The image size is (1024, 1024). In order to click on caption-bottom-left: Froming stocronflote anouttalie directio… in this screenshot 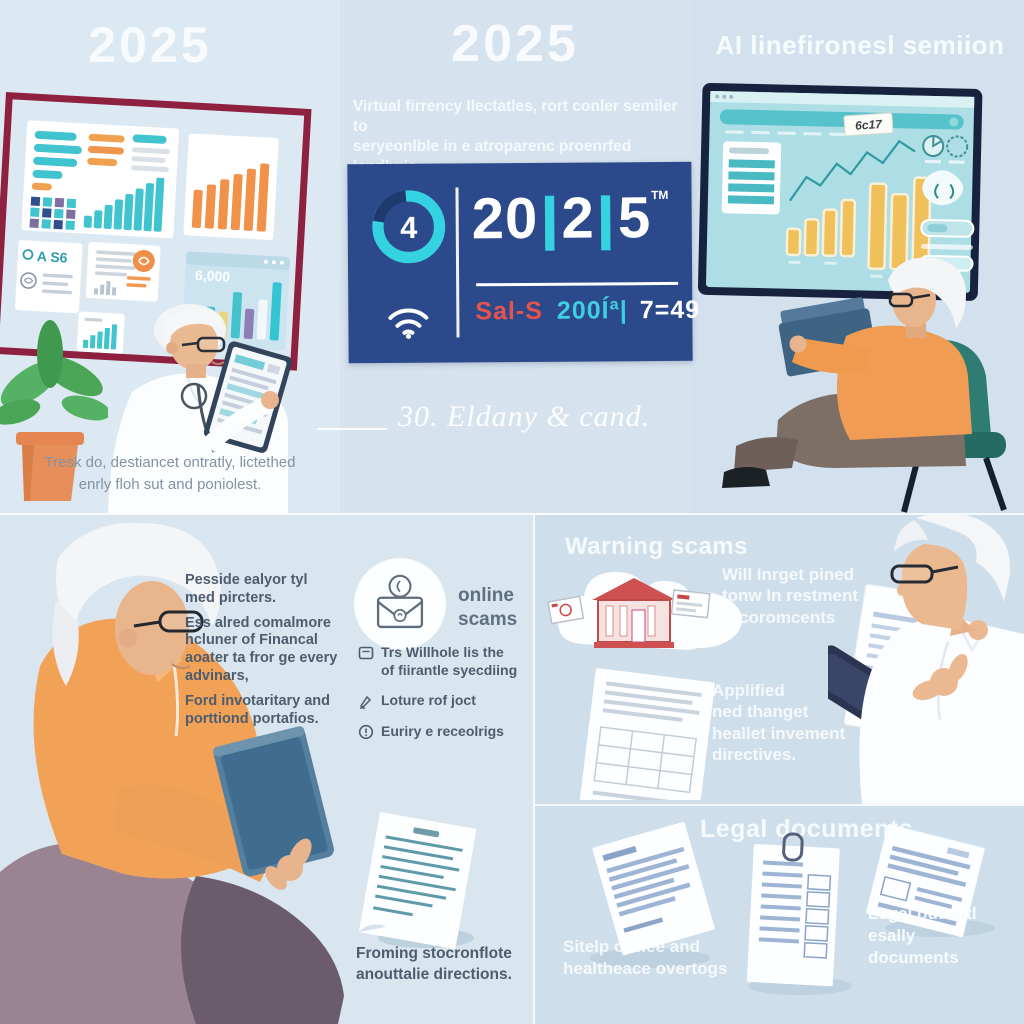, I will do `click(434, 964)`.